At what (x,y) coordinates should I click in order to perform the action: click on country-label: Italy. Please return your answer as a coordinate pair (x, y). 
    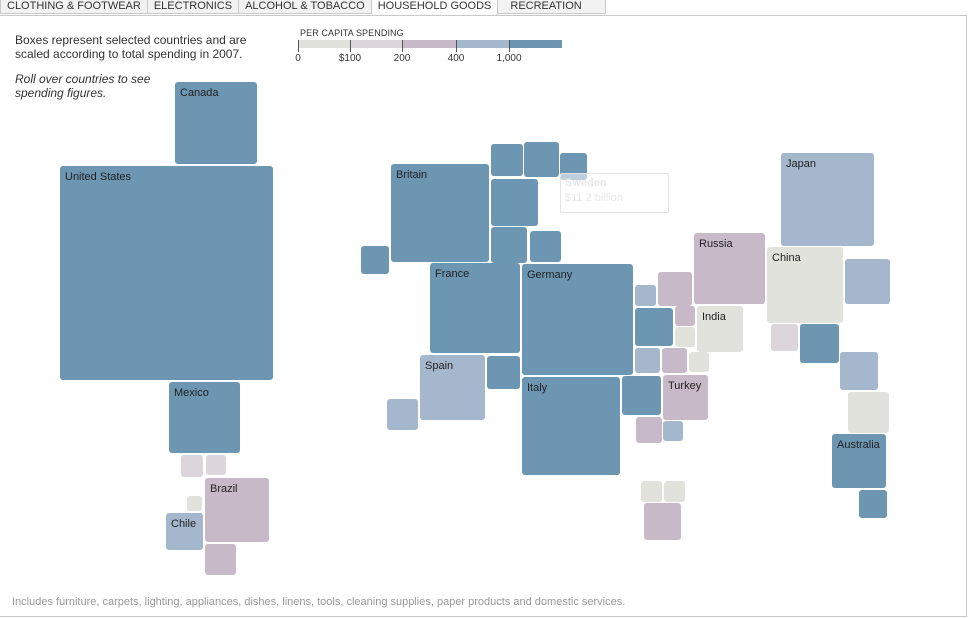
    Looking at the image, I should click on (537, 388).